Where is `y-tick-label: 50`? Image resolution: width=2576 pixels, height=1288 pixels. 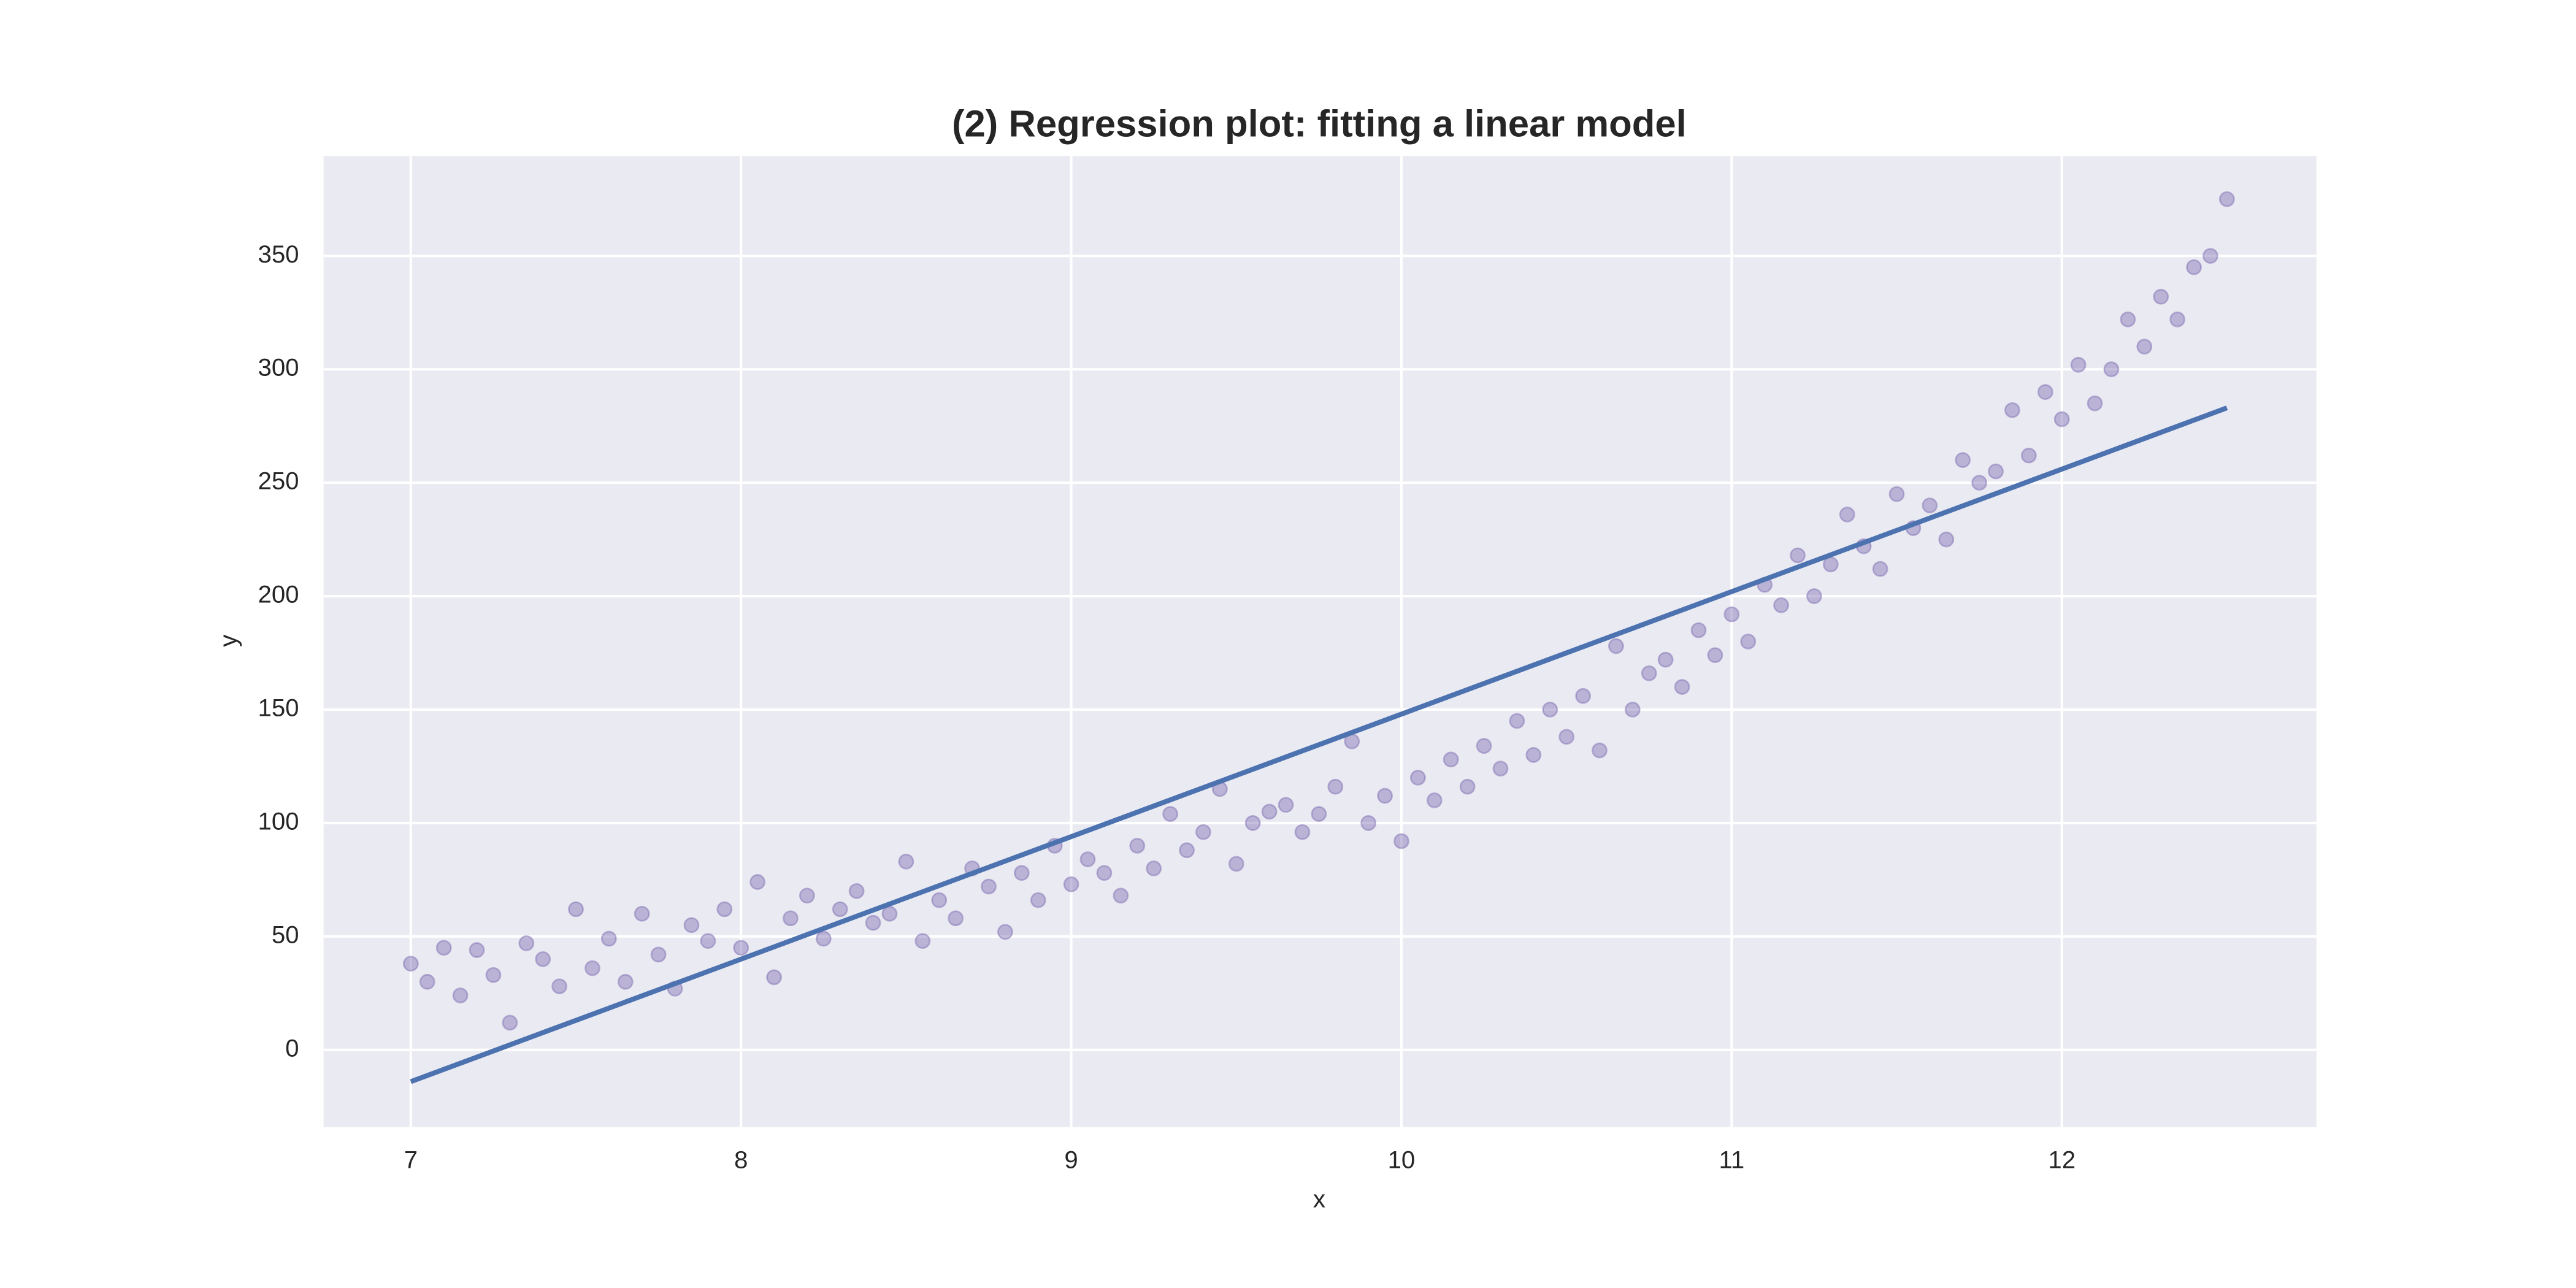 y-tick-label: 50 is located at coordinates (285, 934).